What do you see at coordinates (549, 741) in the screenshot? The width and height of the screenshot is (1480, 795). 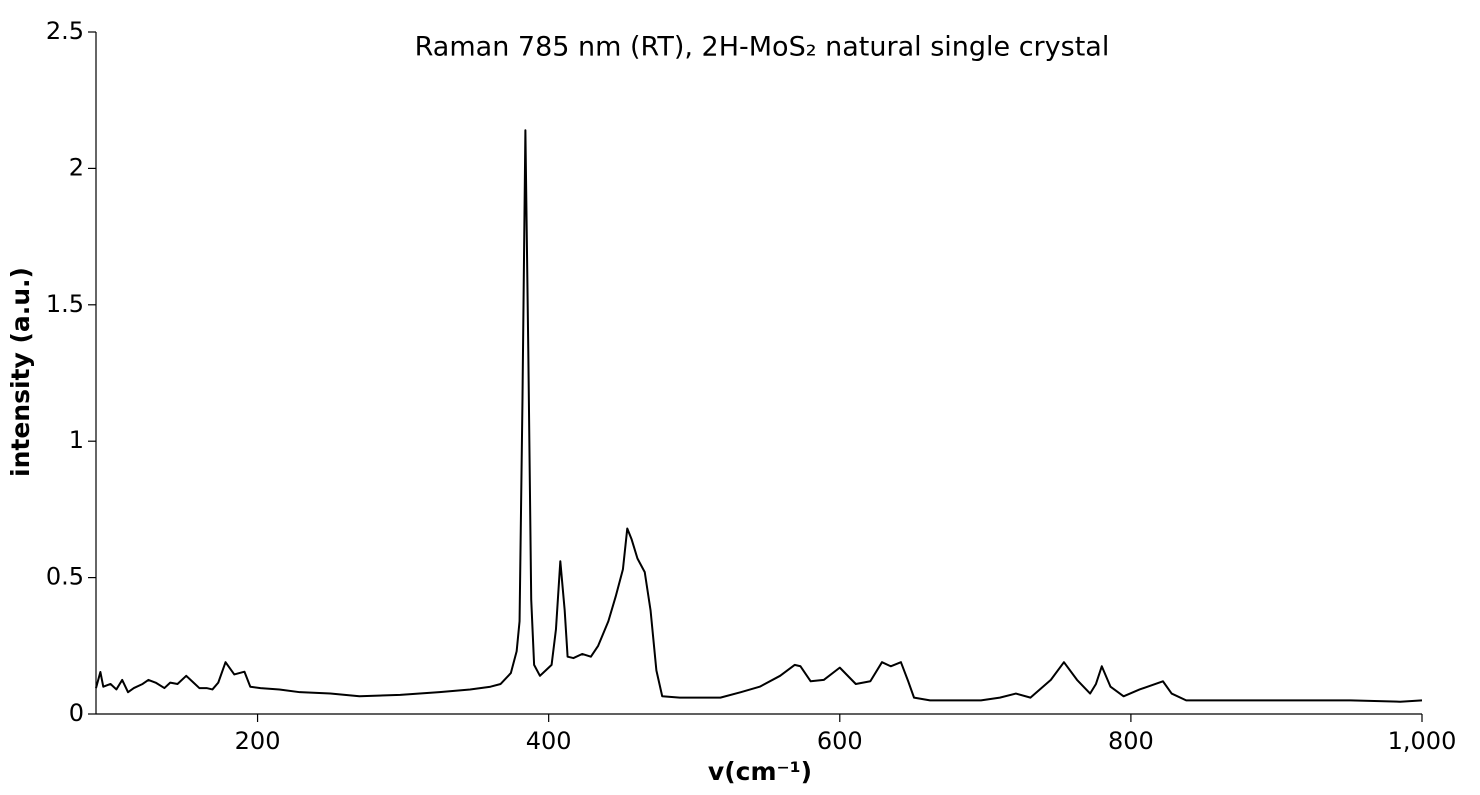 I see `x-tick-label: 400` at bounding box center [549, 741].